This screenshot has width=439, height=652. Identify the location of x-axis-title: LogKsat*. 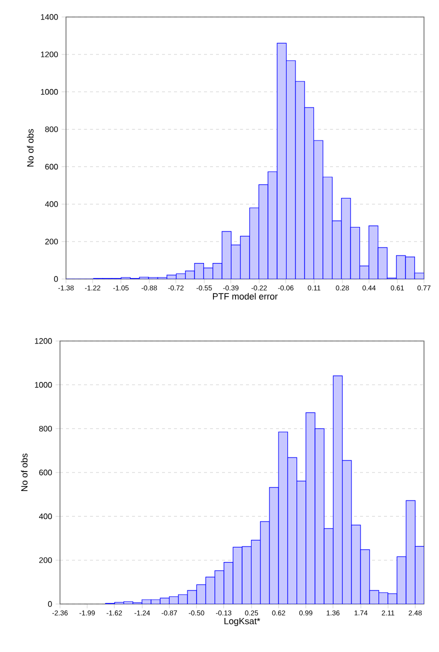
(242, 622).